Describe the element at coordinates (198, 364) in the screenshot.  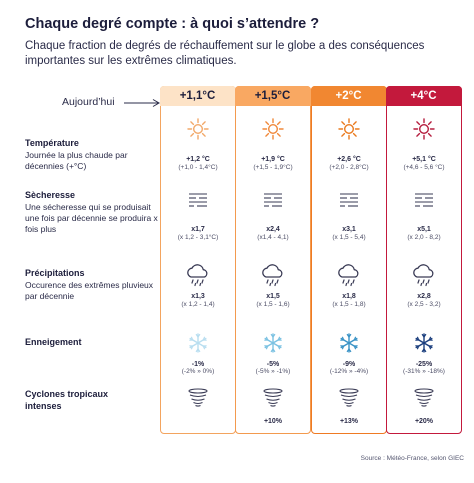
I see `snow-value: -1%` at that location.